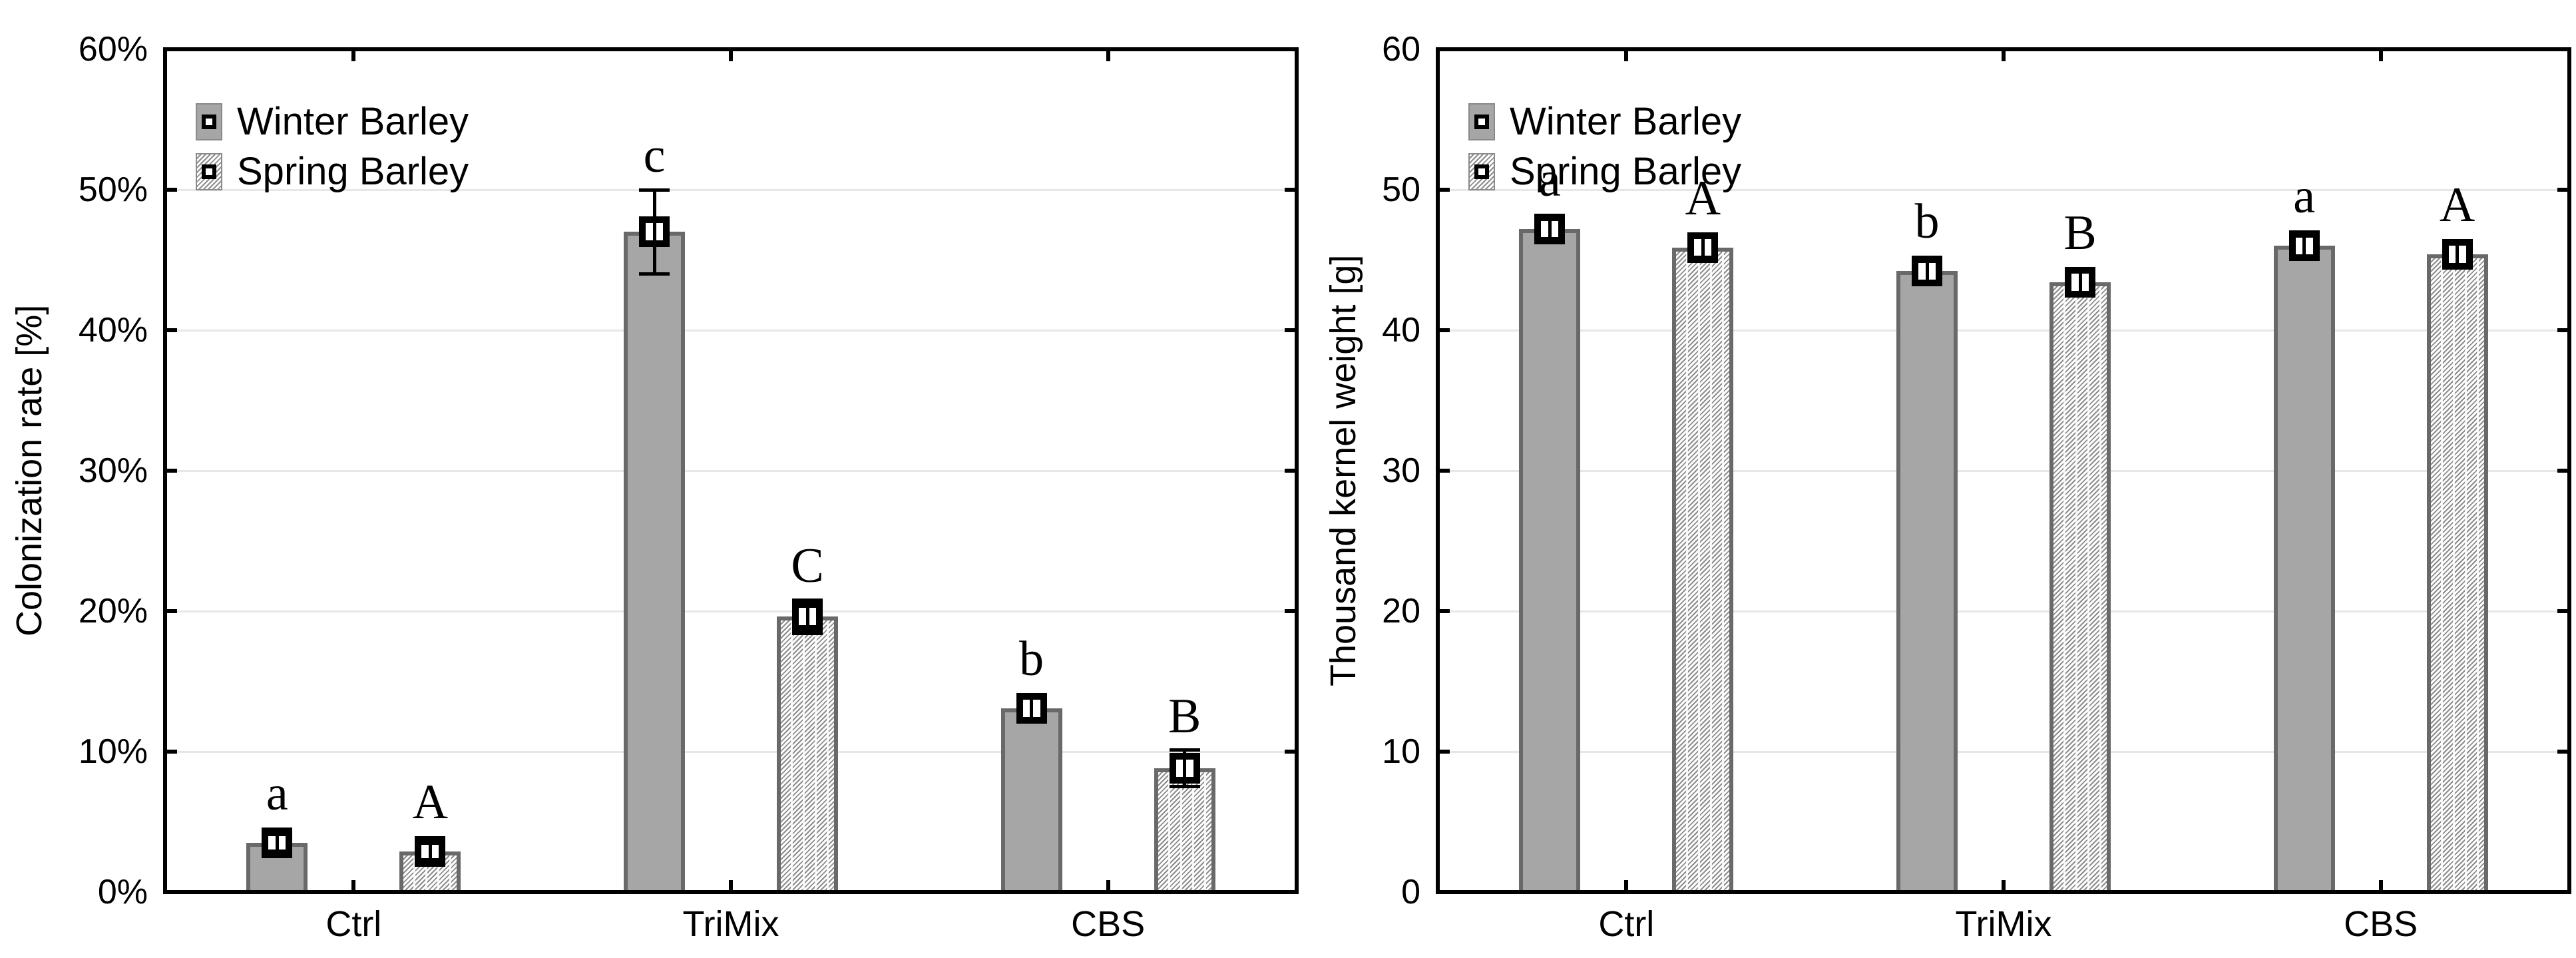 This screenshot has height=958, width=2576. Describe the element at coordinates (2080, 233) in the screenshot. I see `significance-letter-spring-trimix: B` at that location.